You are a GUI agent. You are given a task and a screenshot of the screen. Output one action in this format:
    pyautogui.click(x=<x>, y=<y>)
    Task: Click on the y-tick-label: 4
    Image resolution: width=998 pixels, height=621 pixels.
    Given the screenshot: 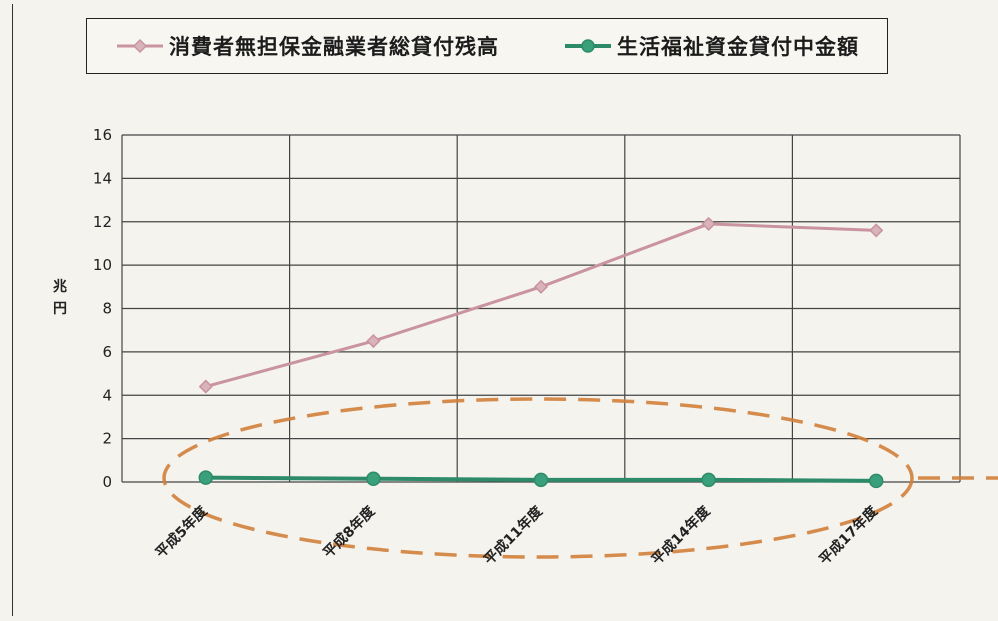 What is the action you would take?
    pyautogui.click(x=107, y=395)
    